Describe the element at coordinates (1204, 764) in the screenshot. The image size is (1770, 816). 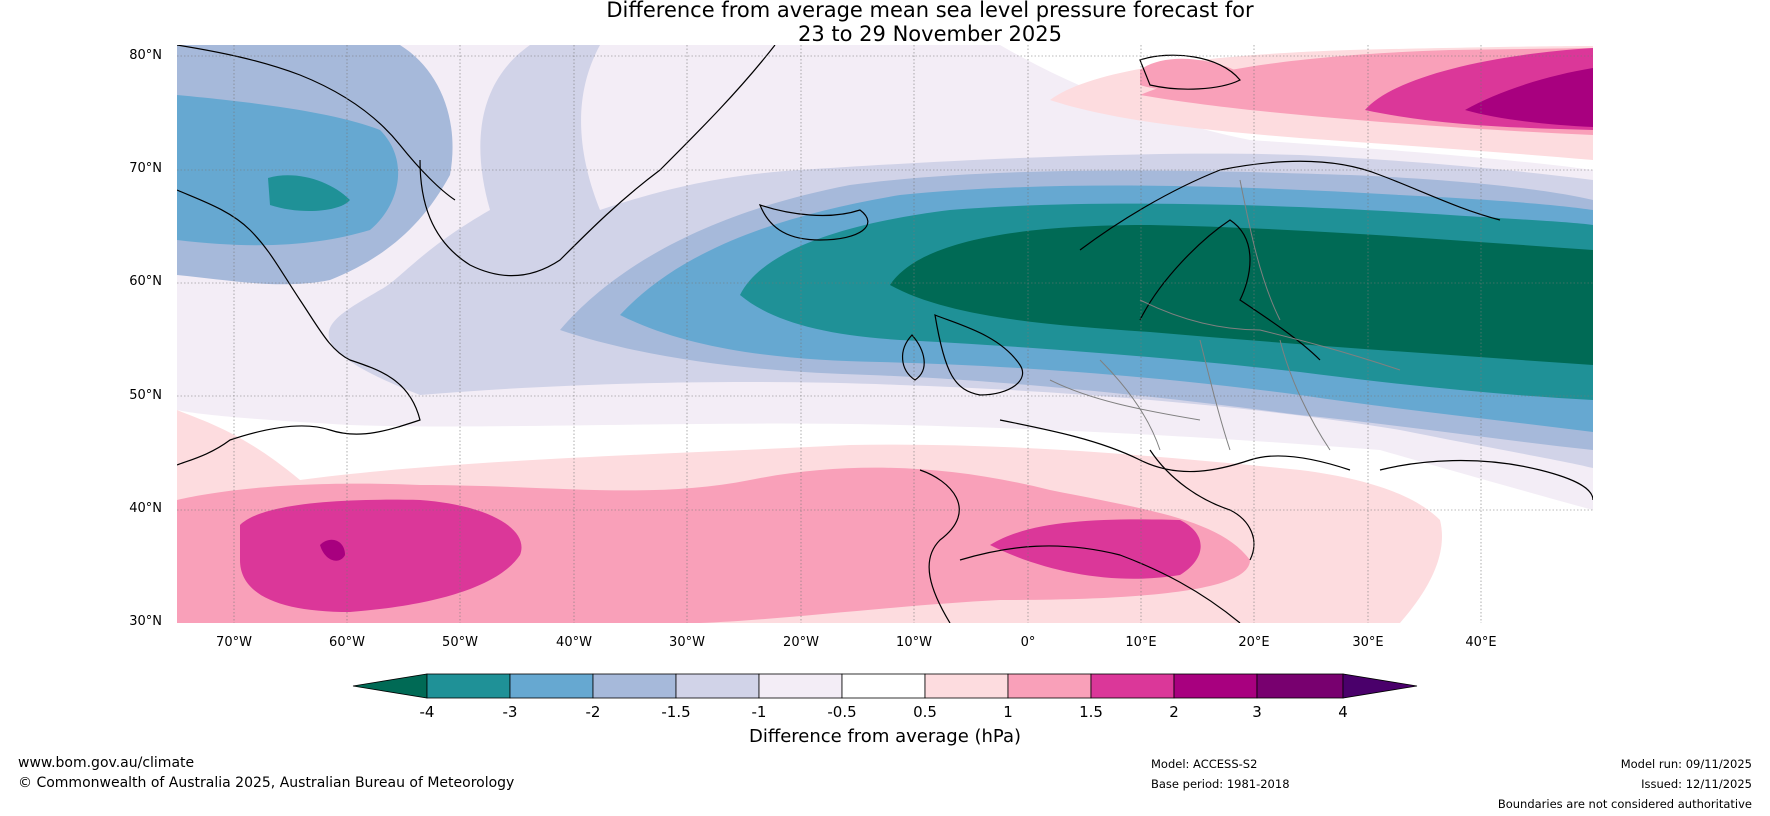
I see `model-text: Model: ACCESS-S2` at that location.